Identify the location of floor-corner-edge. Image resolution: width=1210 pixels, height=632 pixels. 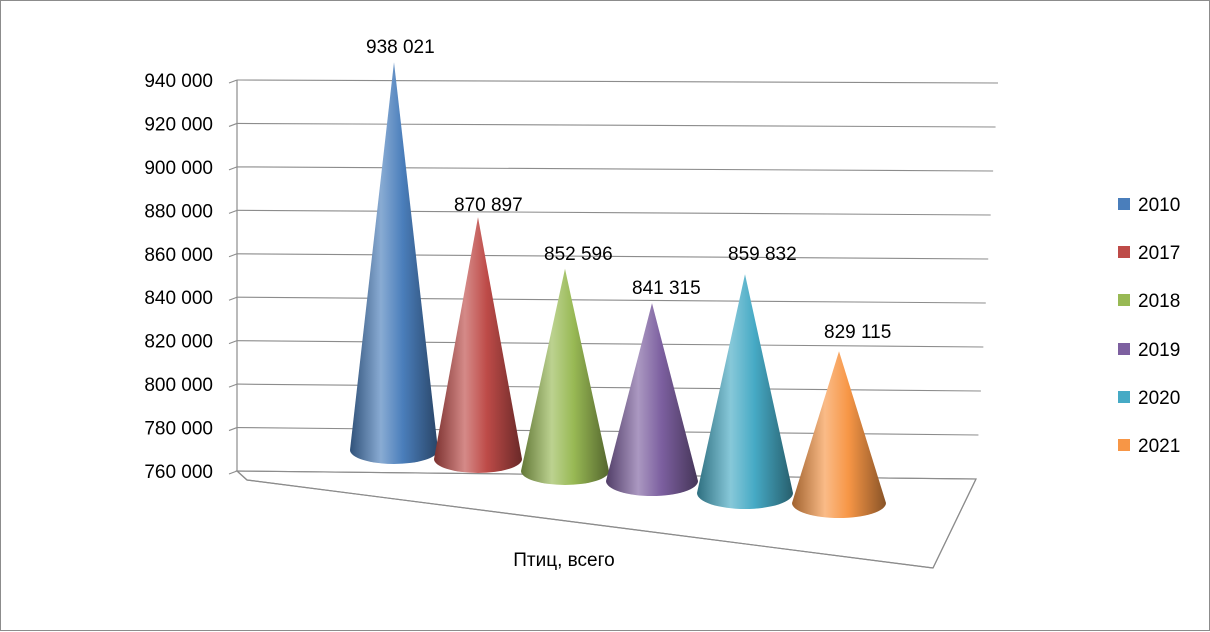
(242, 475).